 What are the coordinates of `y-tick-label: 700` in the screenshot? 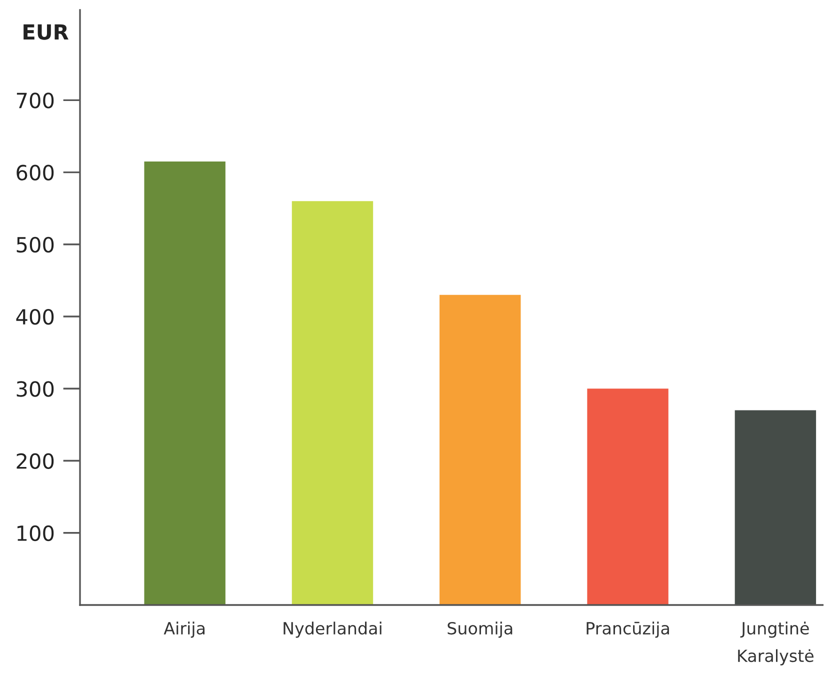 It's located at (35, 100).